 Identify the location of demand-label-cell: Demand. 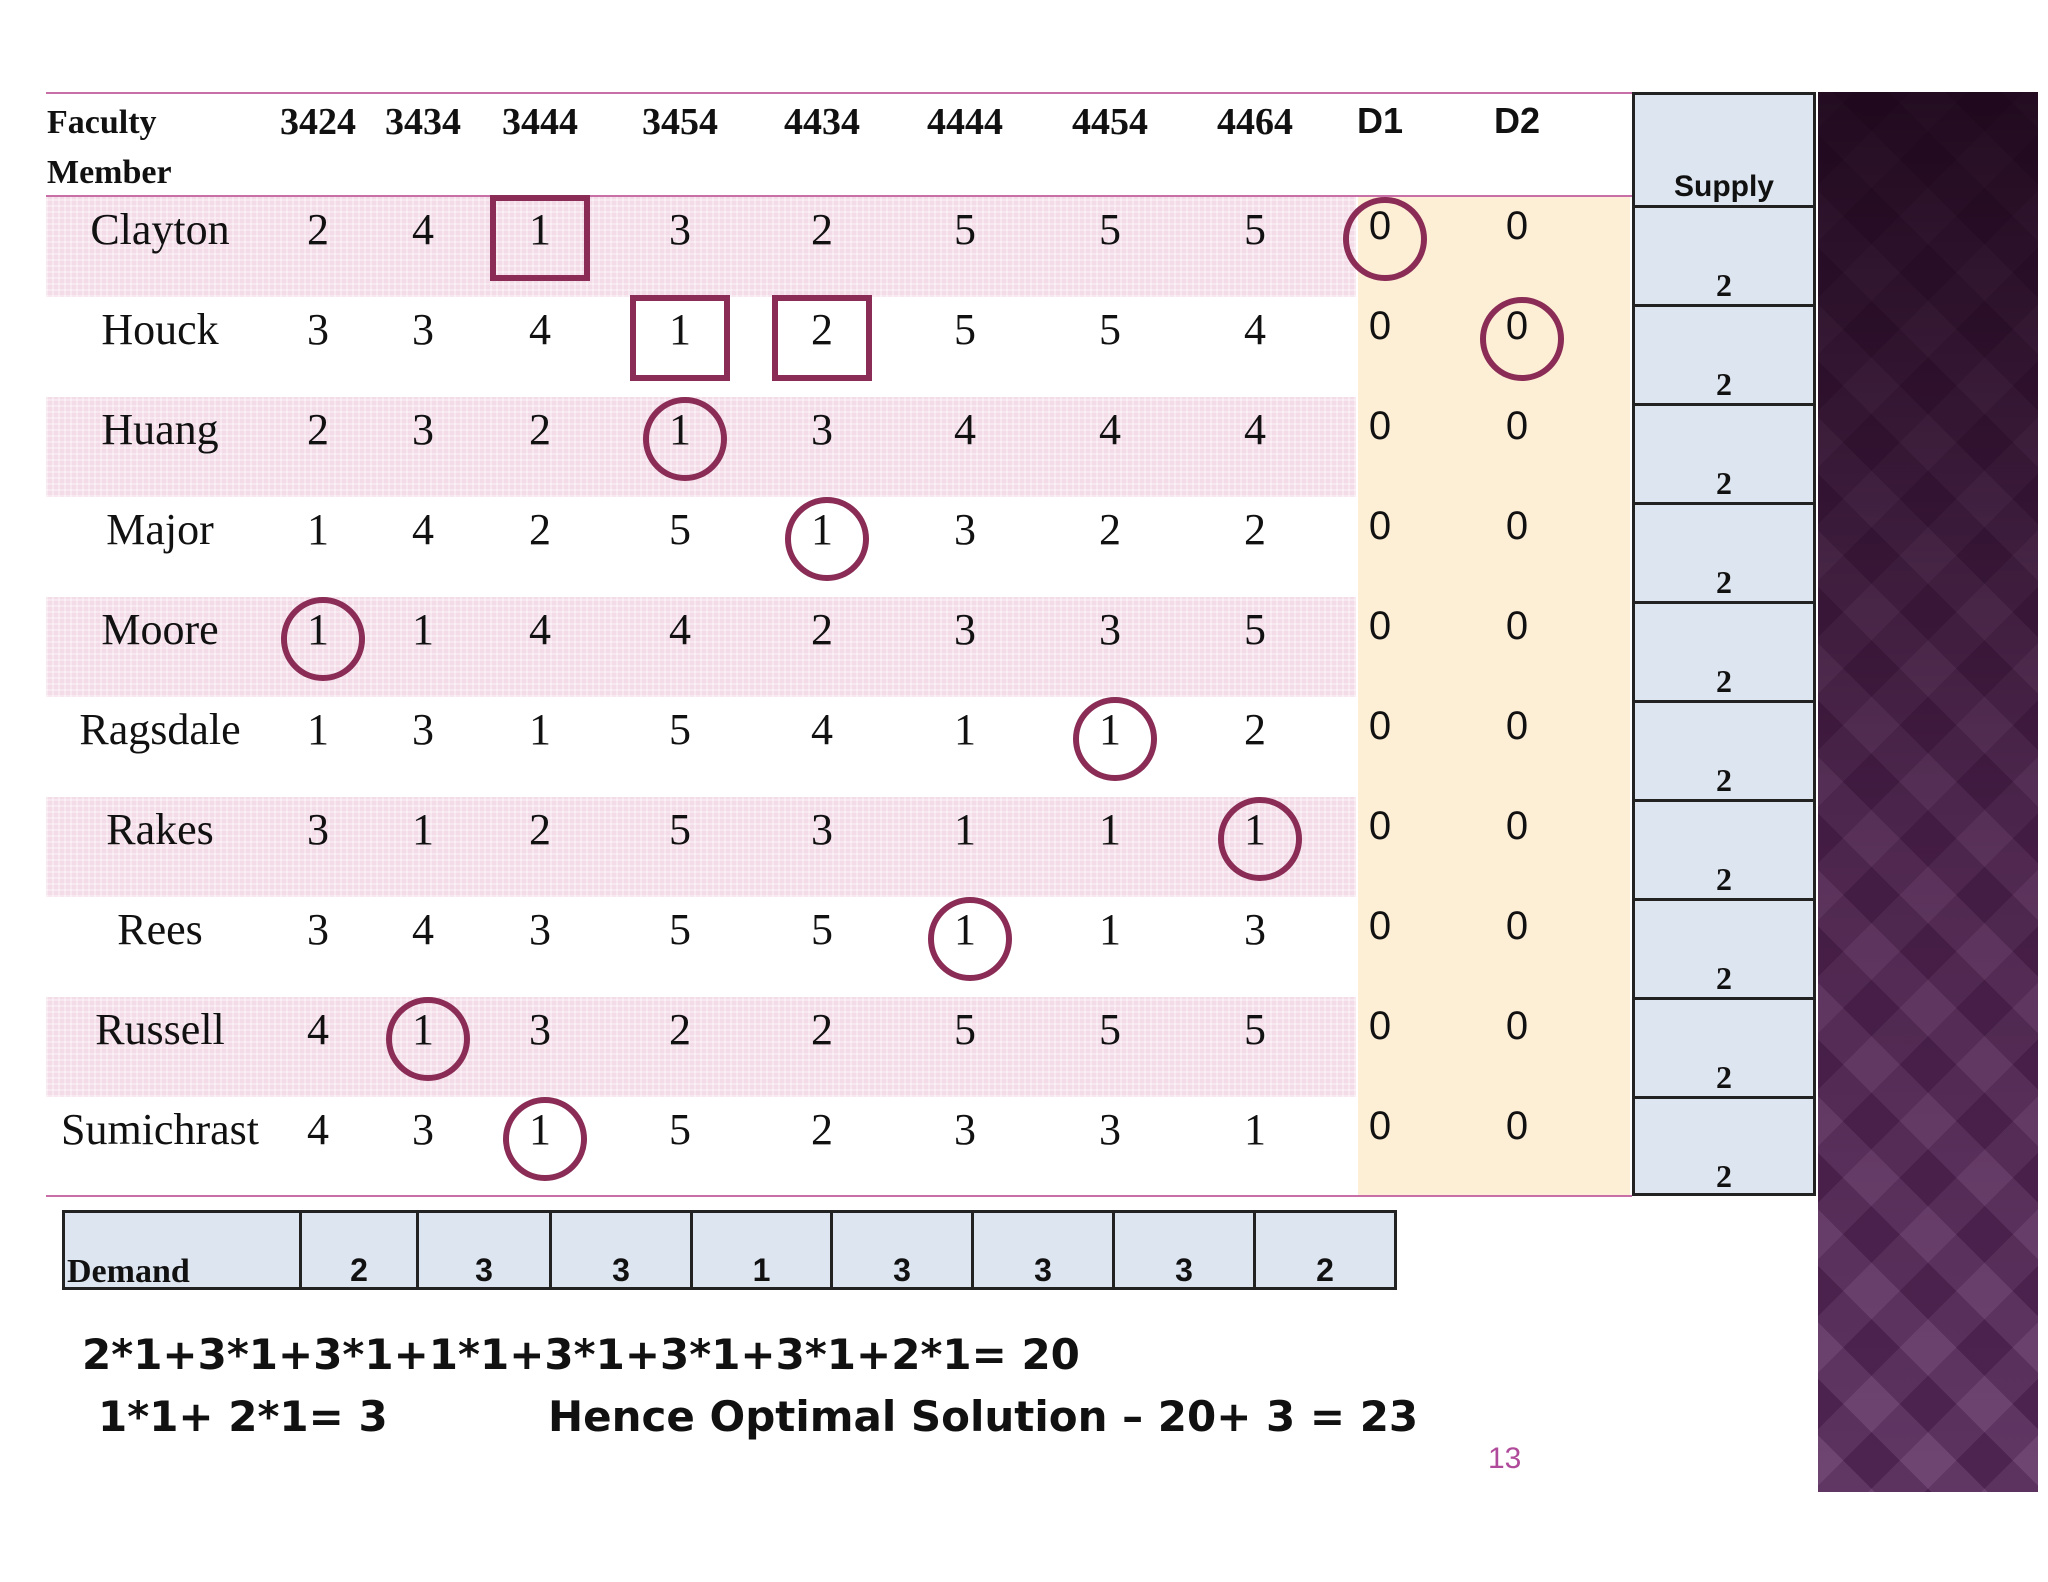
(182, 1251).